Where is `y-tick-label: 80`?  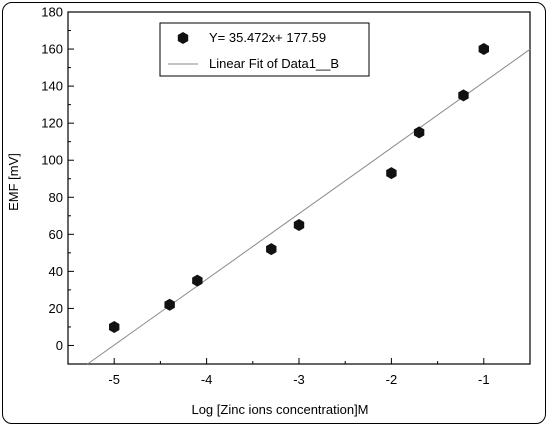
y-tick-label: 80 is located at coordinates (56, 197).